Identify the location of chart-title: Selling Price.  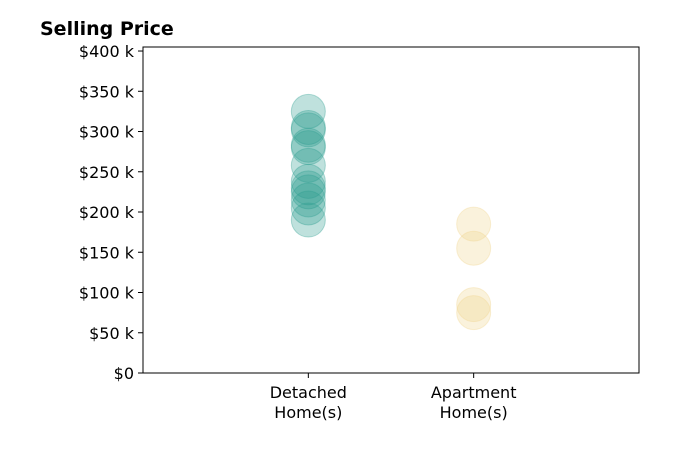
(107, 29).